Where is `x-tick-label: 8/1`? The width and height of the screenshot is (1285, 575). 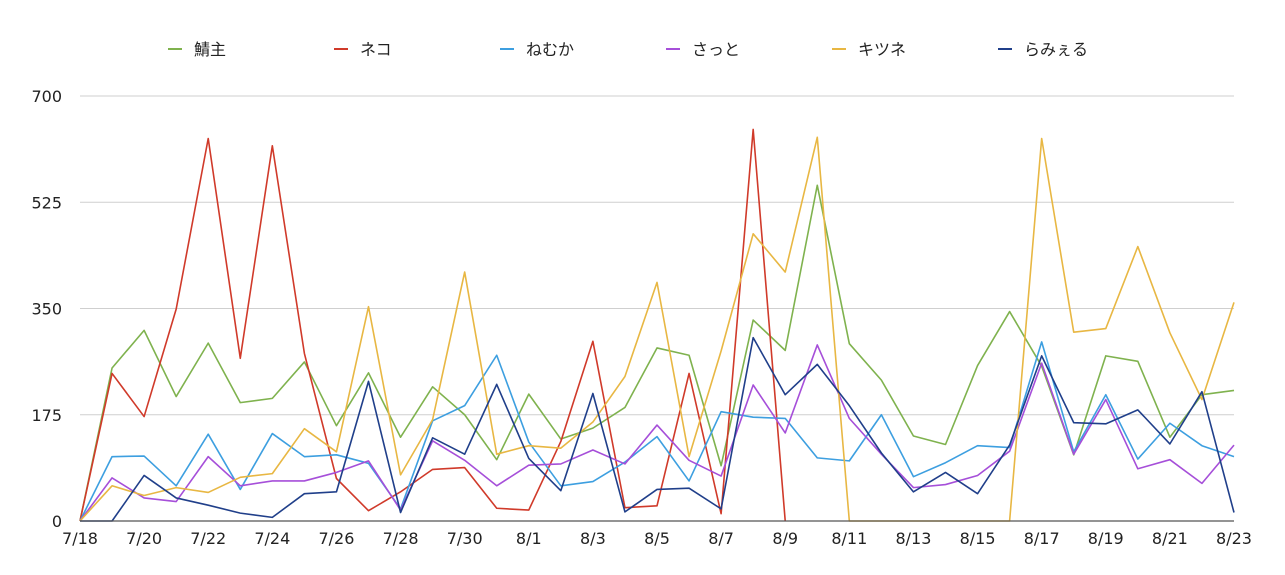
x-tick-label: 8/1 is located at coordinates (529, 538).